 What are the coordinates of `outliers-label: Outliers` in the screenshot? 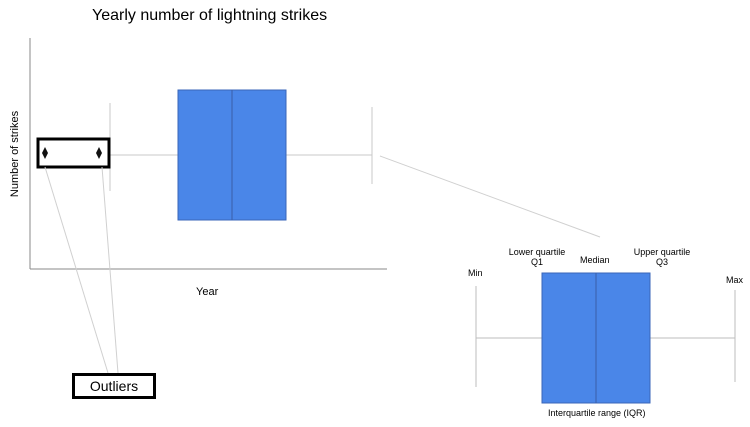 It's located at (114, 386).